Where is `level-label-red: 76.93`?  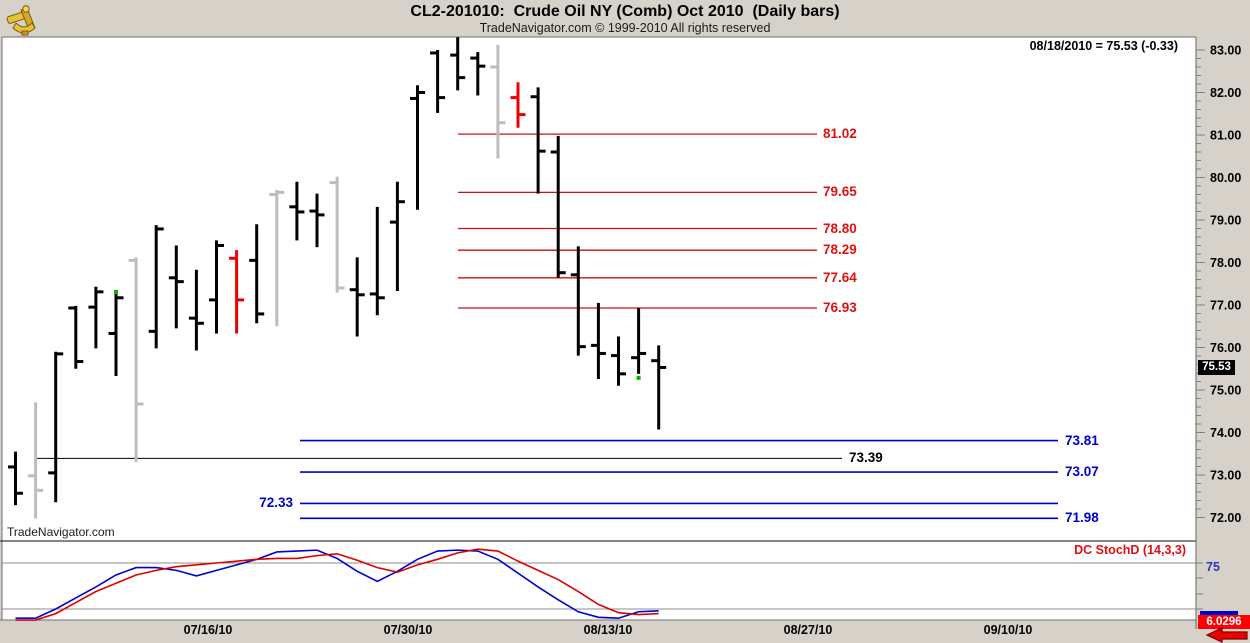
level-label-red: 76.93 is located at coordinates (840, 307).